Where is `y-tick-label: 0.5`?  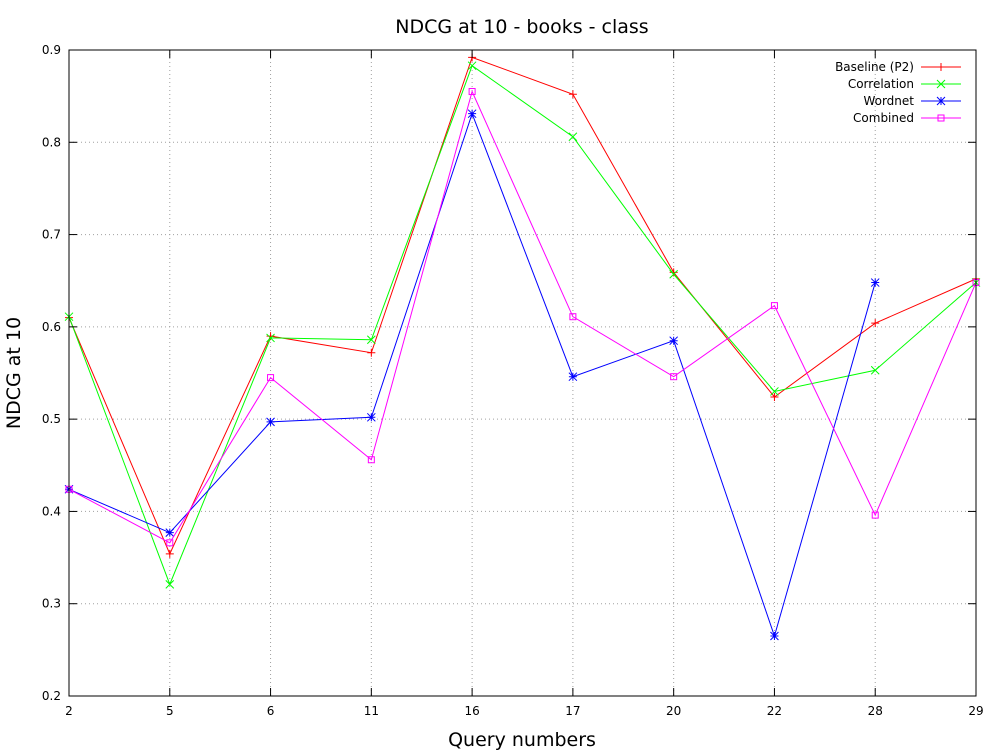 y-tick-label: 0.5 is located at coordinates (51, 419).